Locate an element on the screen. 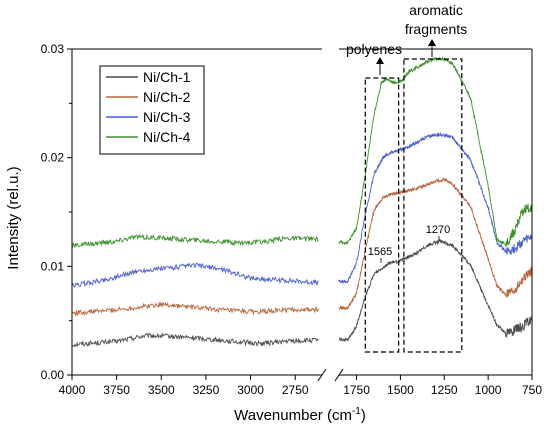  aromatic-label-line2: fragments is located at coordinates (436, 29).